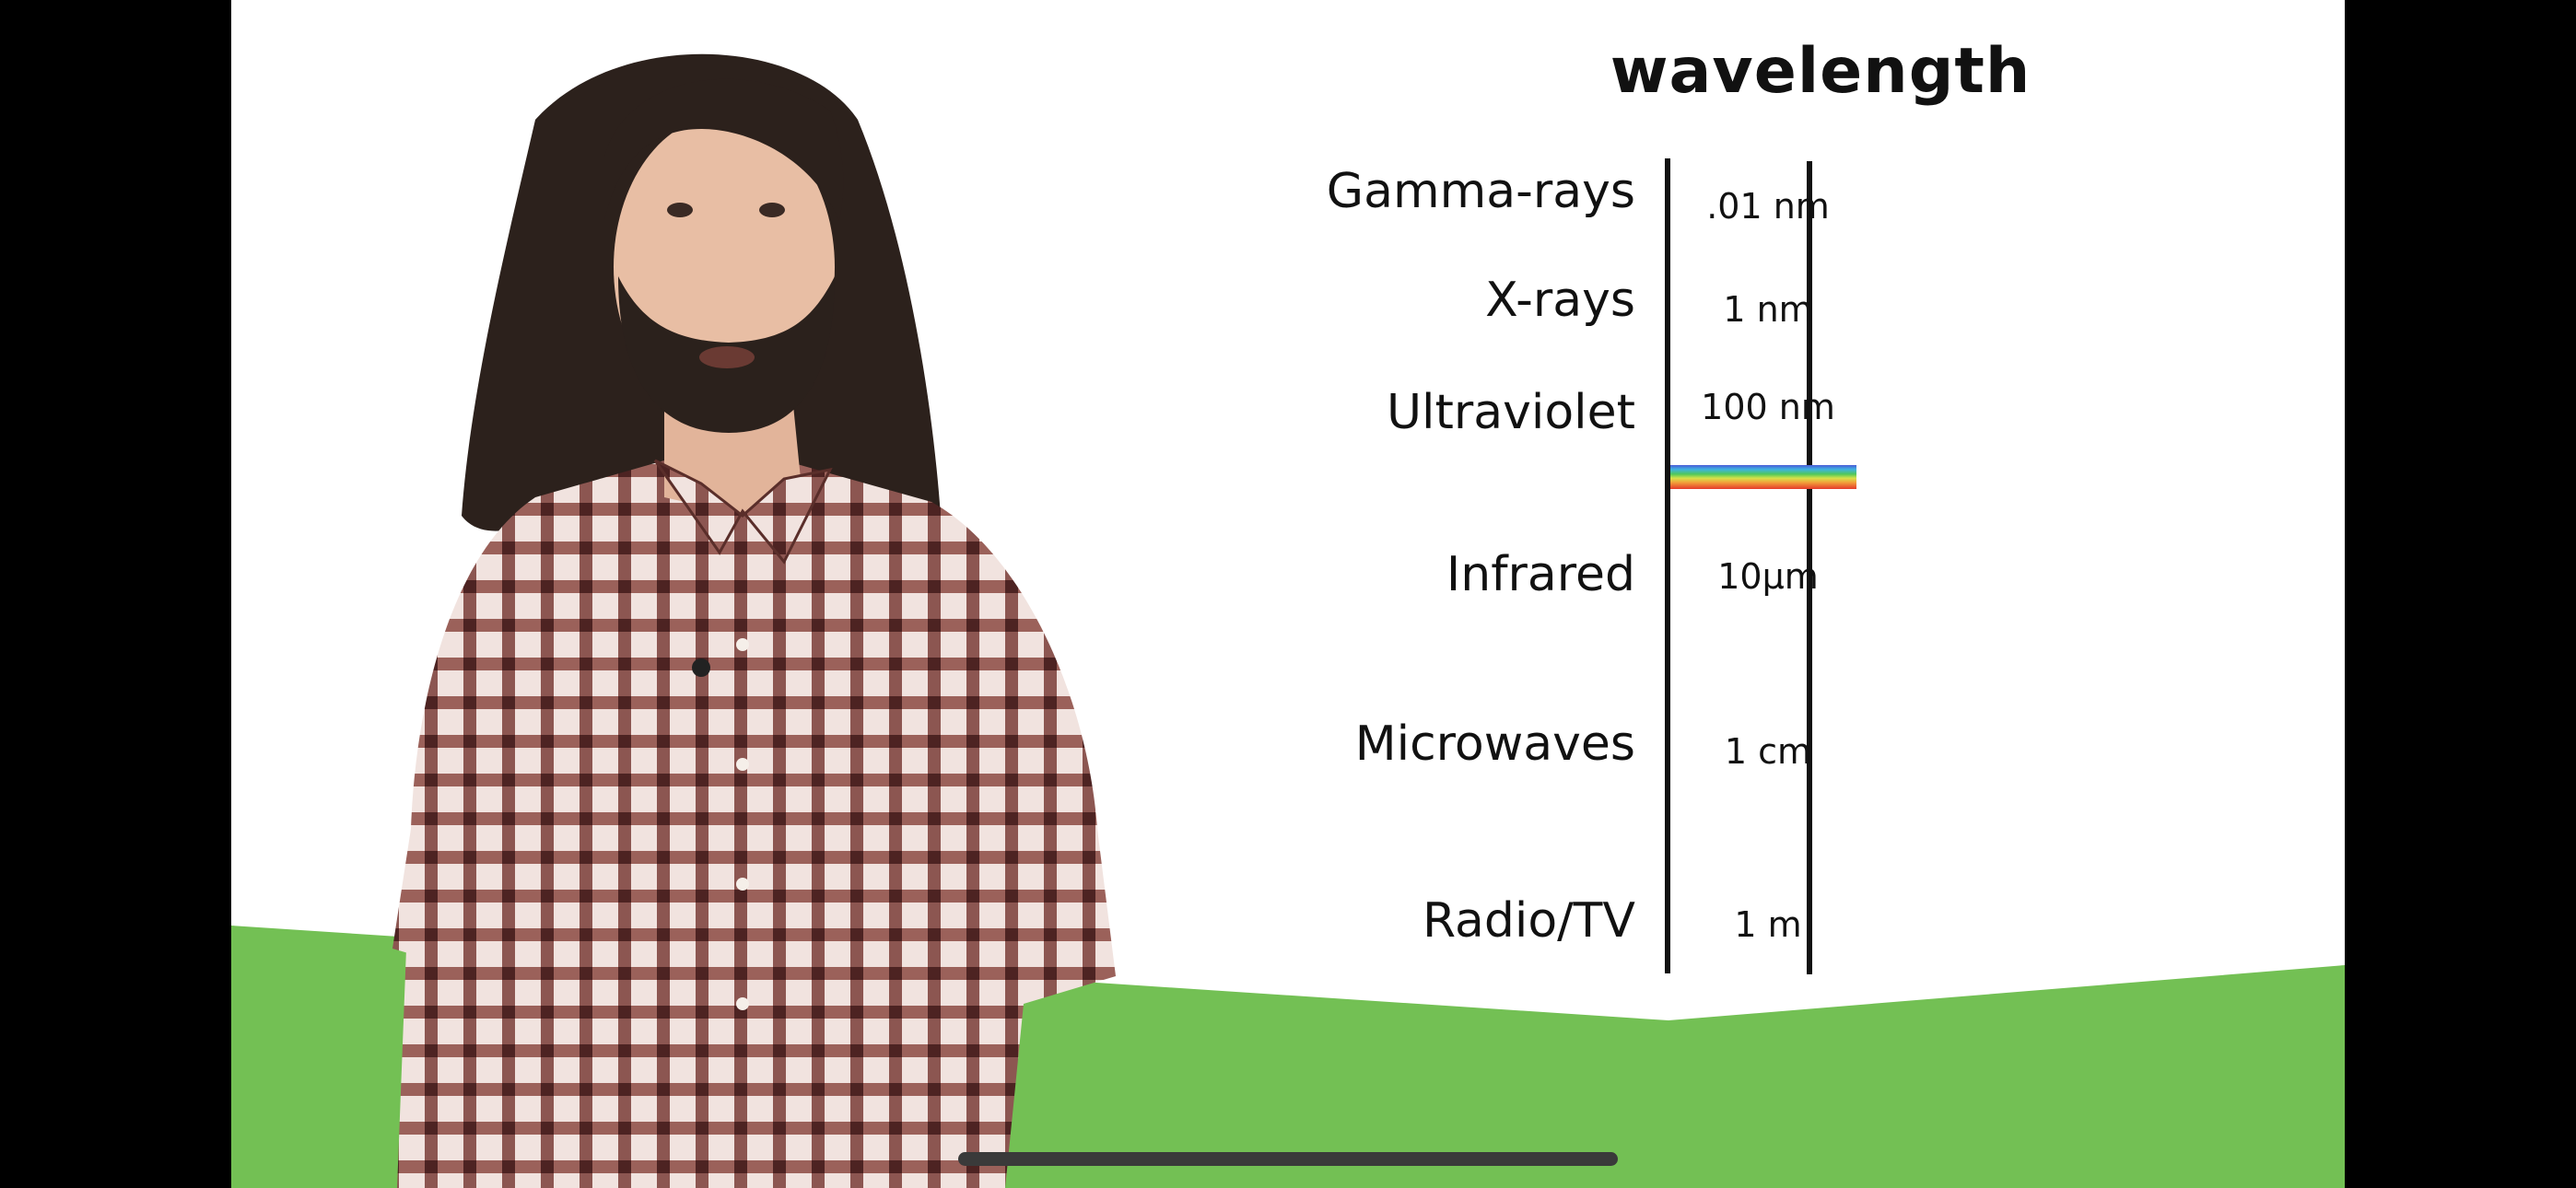 Image resolution: width=2576 pixels, height=1188 pixels. Describe the element at coordinates (1480, 191) in the screenshot. I see `band-label-gamma-rays: Gamma-rays` at that location.